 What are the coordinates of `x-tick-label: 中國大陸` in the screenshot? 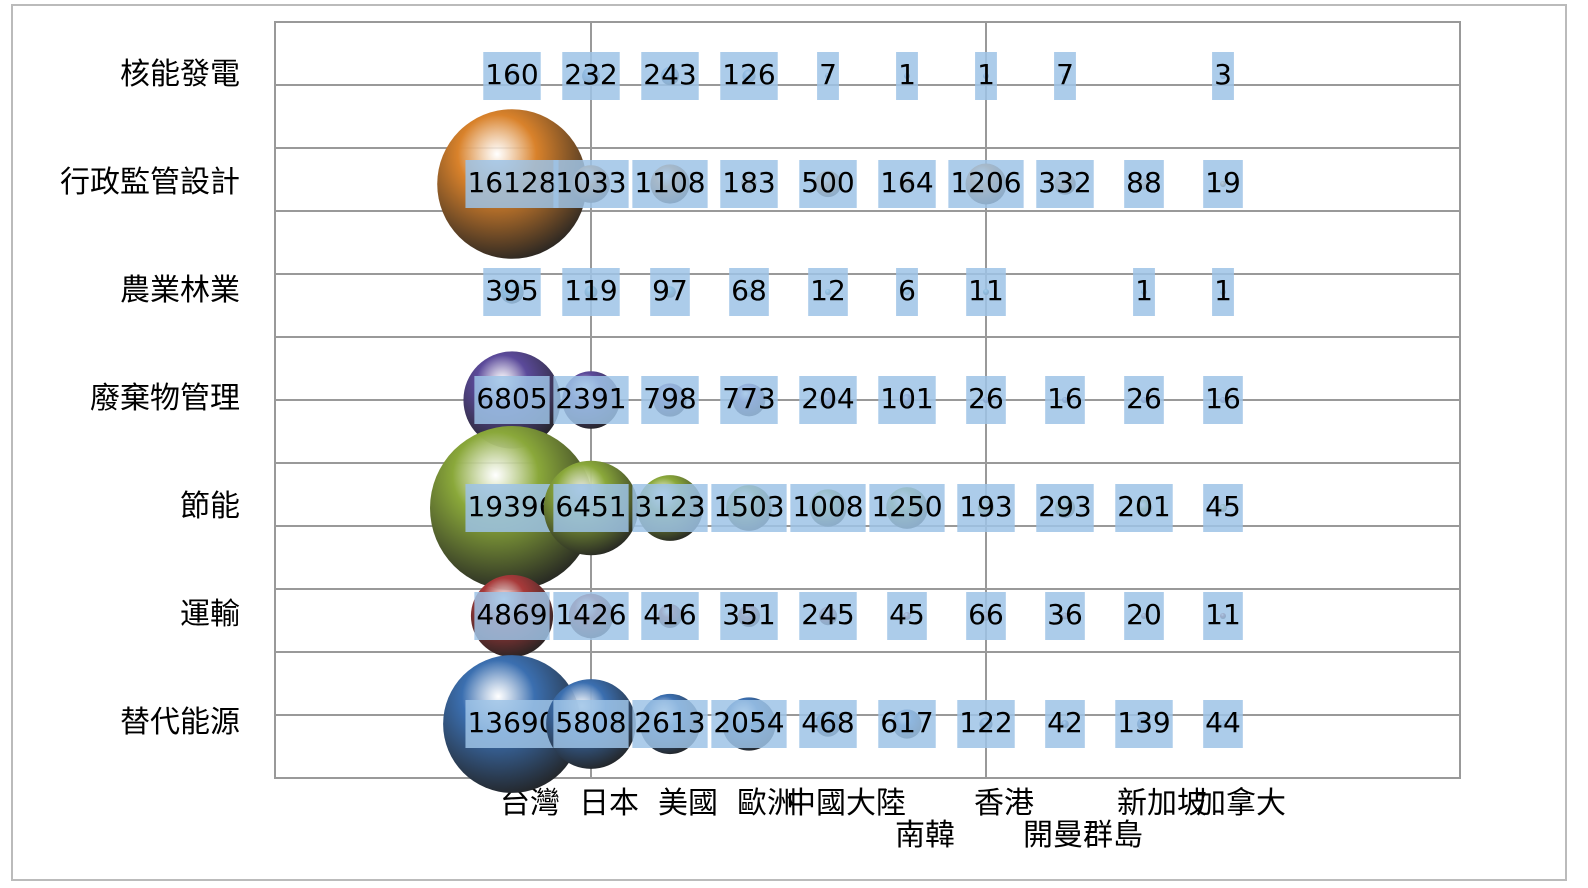 It's located at (846, 803).